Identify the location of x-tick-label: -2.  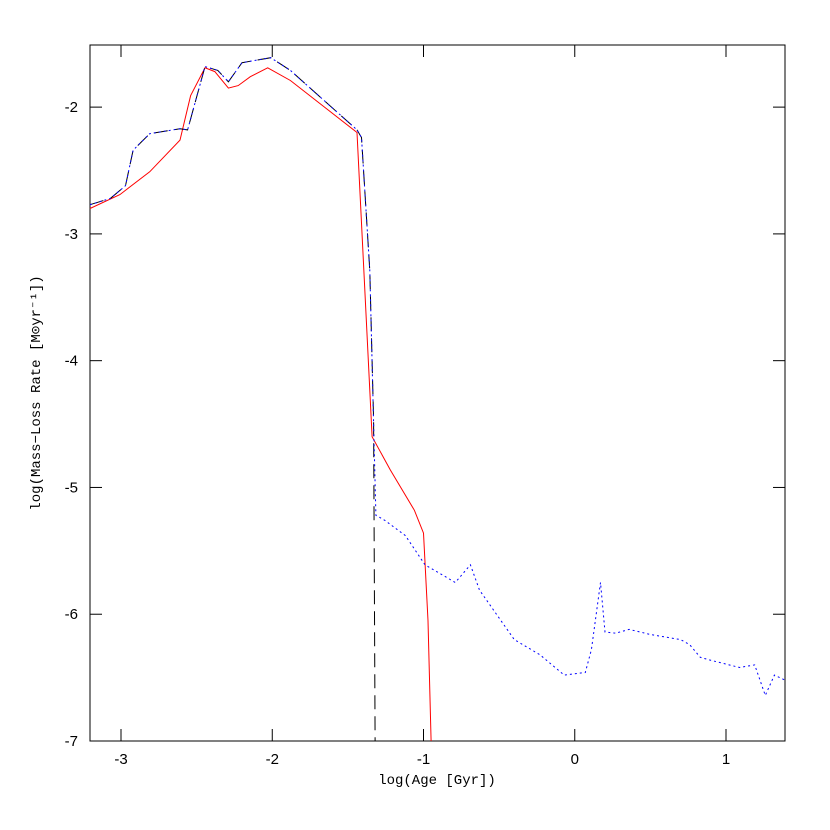
(272, 759).